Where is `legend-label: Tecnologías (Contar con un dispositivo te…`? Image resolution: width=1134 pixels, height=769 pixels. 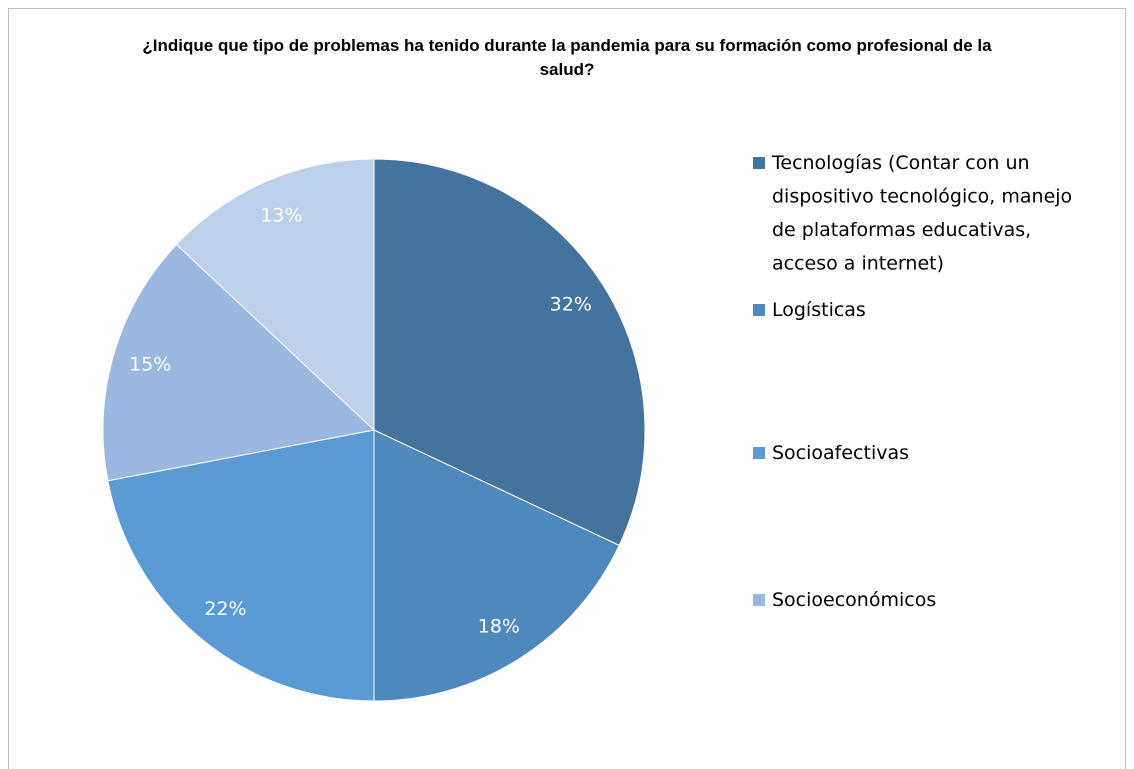
legend-label: Tecnologías (Contar con un dispositivo te… is located at coordinates (921, 213).